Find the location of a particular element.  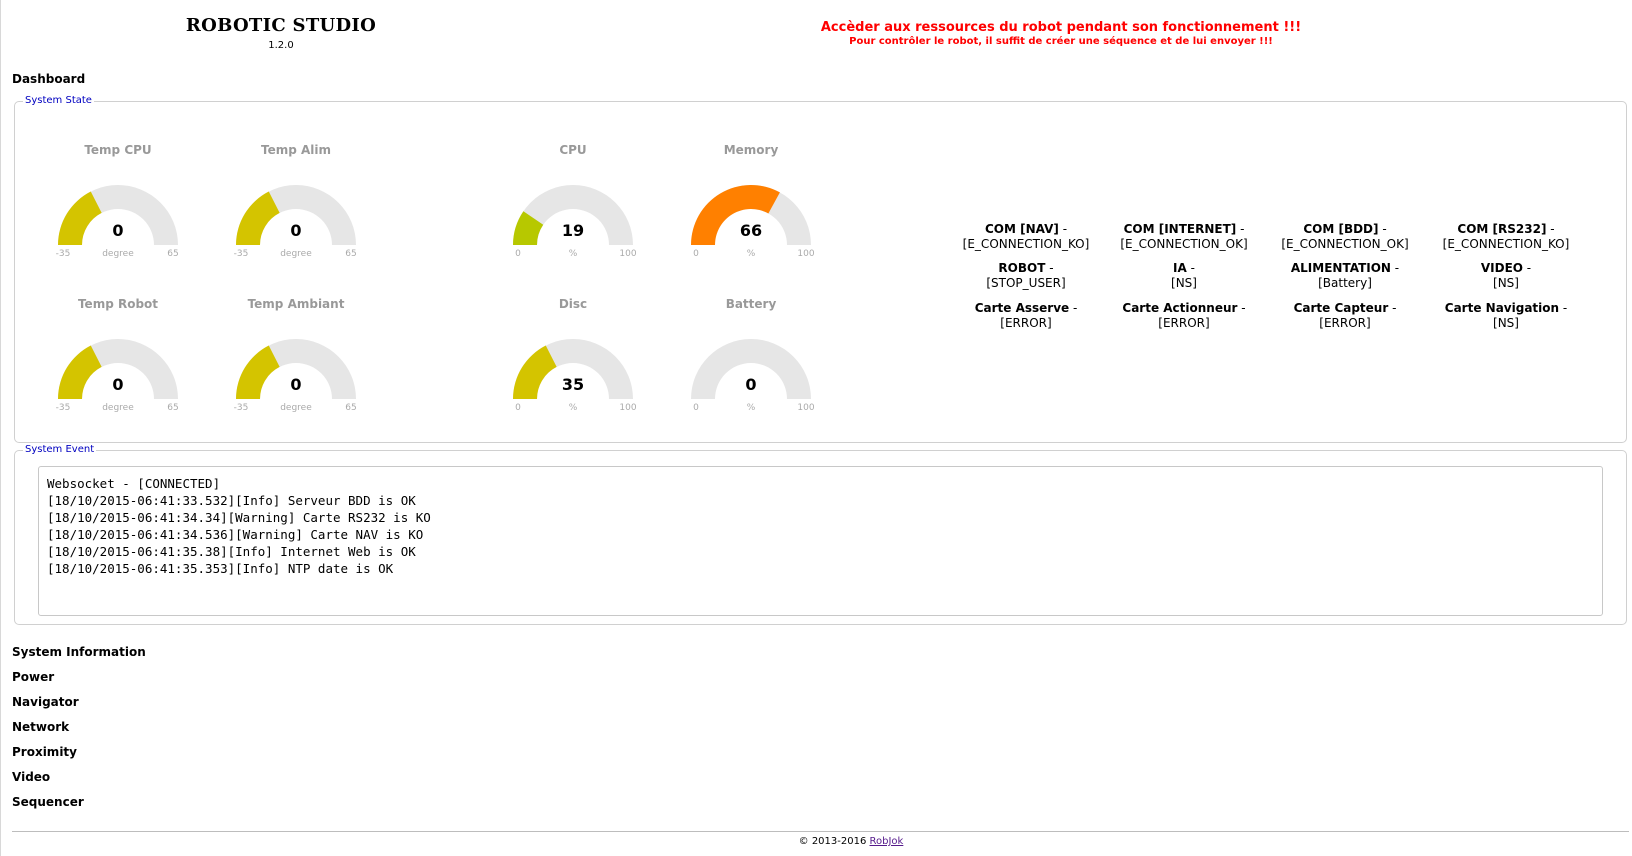

status-ia: IA - [NS] is located at coordinates (1184, 276).